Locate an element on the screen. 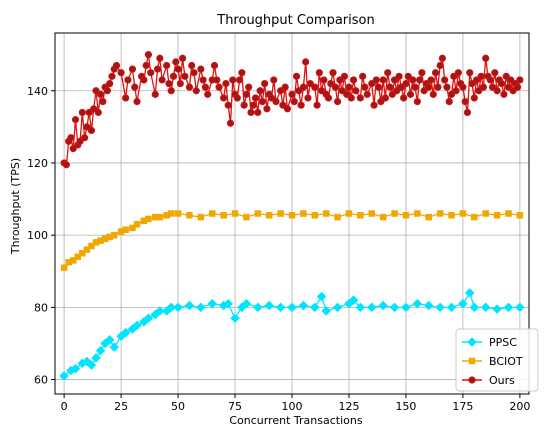 The width and height of the screenshot is (550, 430). chart-title: Throughput Comparison is located at coordinates (295, 20).